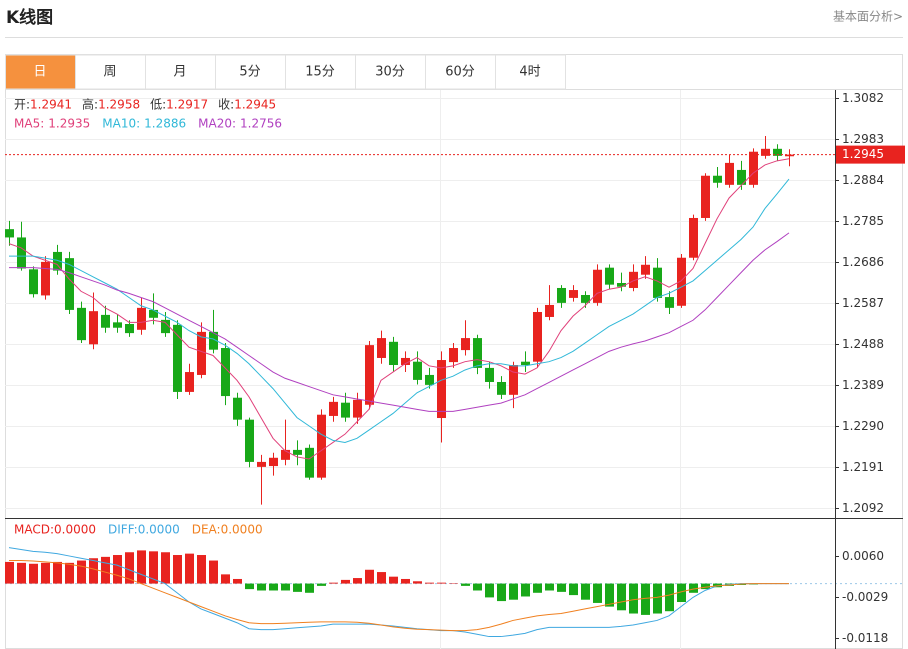 The height and width of the screenshot is (649, 908). I want to click on last-price-label: 1.2945, so click(863, 154).